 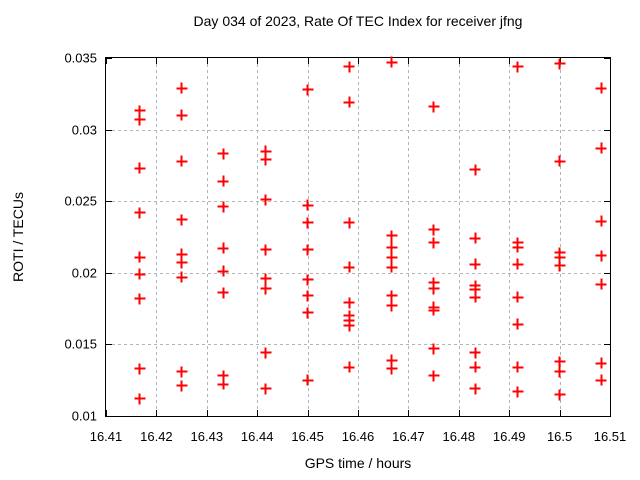 I want to click on x-tick-label: 16.47, so click(x=408, y=436).